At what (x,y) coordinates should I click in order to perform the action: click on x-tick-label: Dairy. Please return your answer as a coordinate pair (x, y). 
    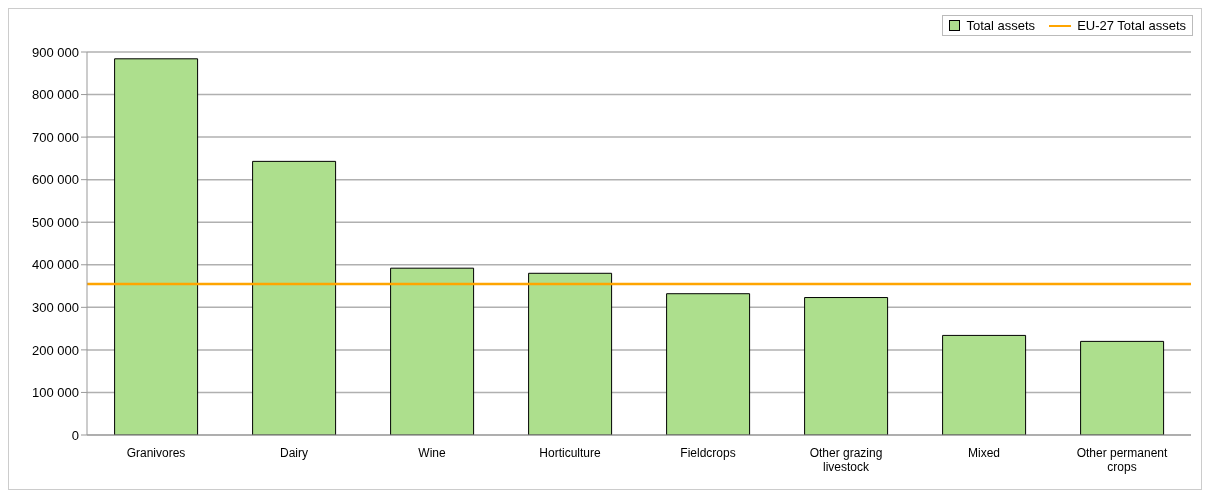
    Looking at the image, I should click on (294, 453).